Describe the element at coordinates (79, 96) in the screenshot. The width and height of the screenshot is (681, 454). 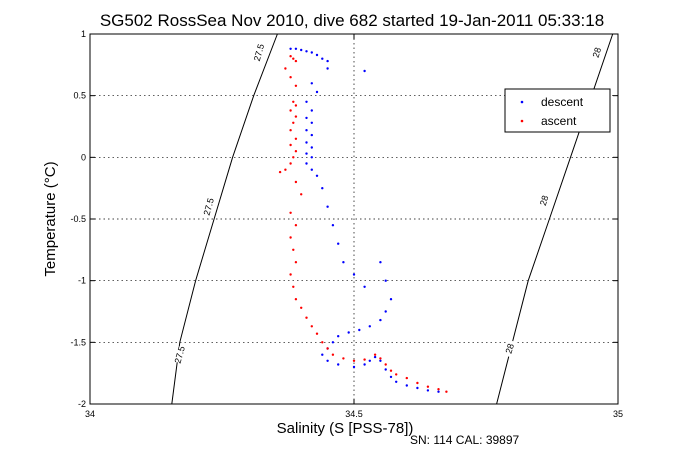
I see `y-tick-label: 0.5` at that location.